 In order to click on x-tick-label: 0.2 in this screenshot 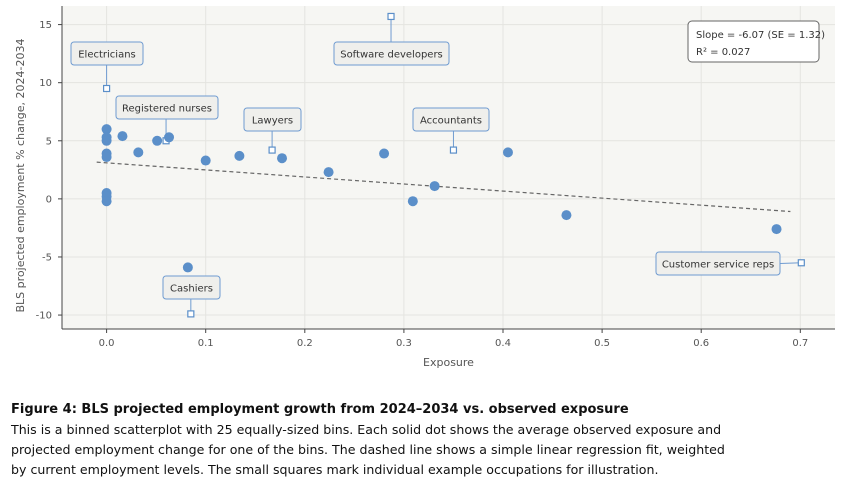, I will do `click(305, 343)`.